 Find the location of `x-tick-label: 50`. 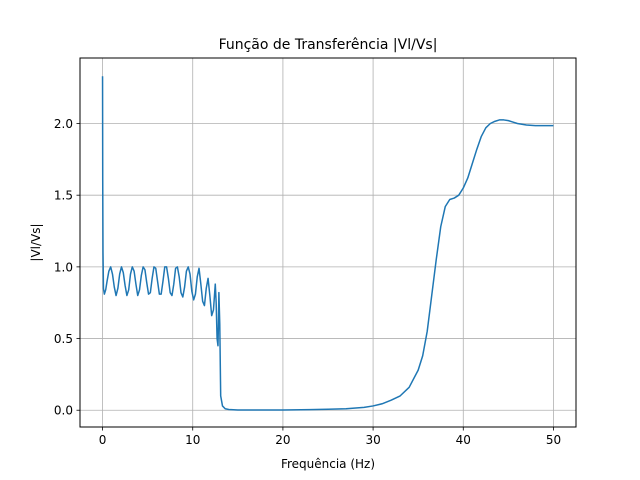

x-tick-label: 50 is located at coordinates (553, 440).